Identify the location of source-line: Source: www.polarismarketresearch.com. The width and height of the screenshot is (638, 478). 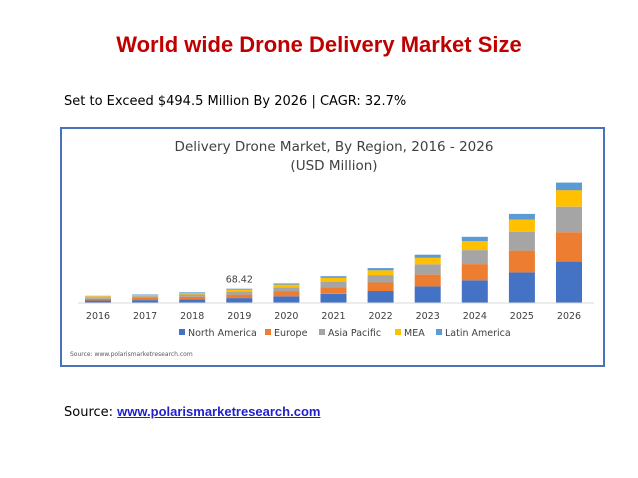
(192, 412).